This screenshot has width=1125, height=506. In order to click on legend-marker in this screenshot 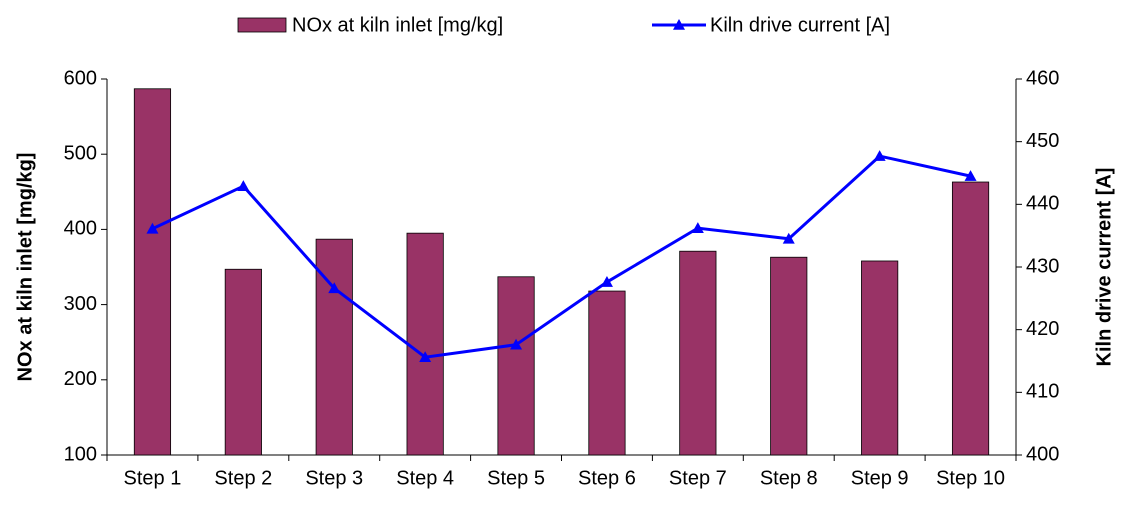, I will do `click(679, 24)`.